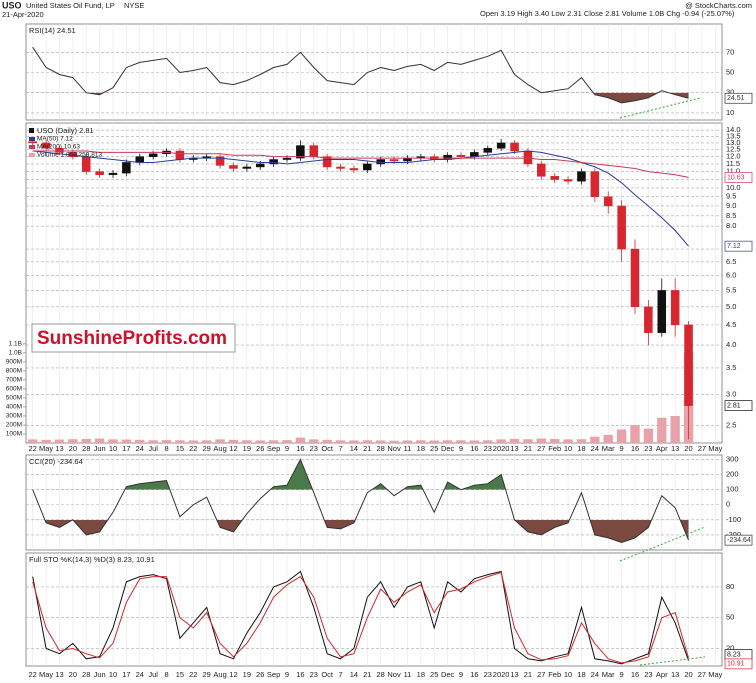  I want to click on x-tick-label: 2020, so click(501, 448).